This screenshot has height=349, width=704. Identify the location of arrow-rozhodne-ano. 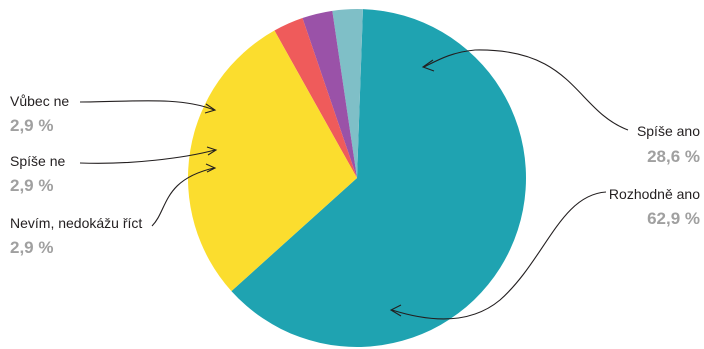
(498, 255).